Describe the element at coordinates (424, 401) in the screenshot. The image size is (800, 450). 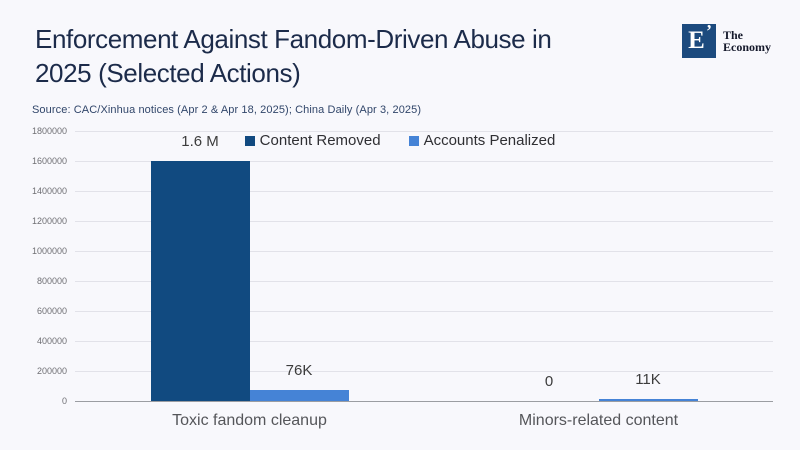
I see `x-axis-line` at that location.